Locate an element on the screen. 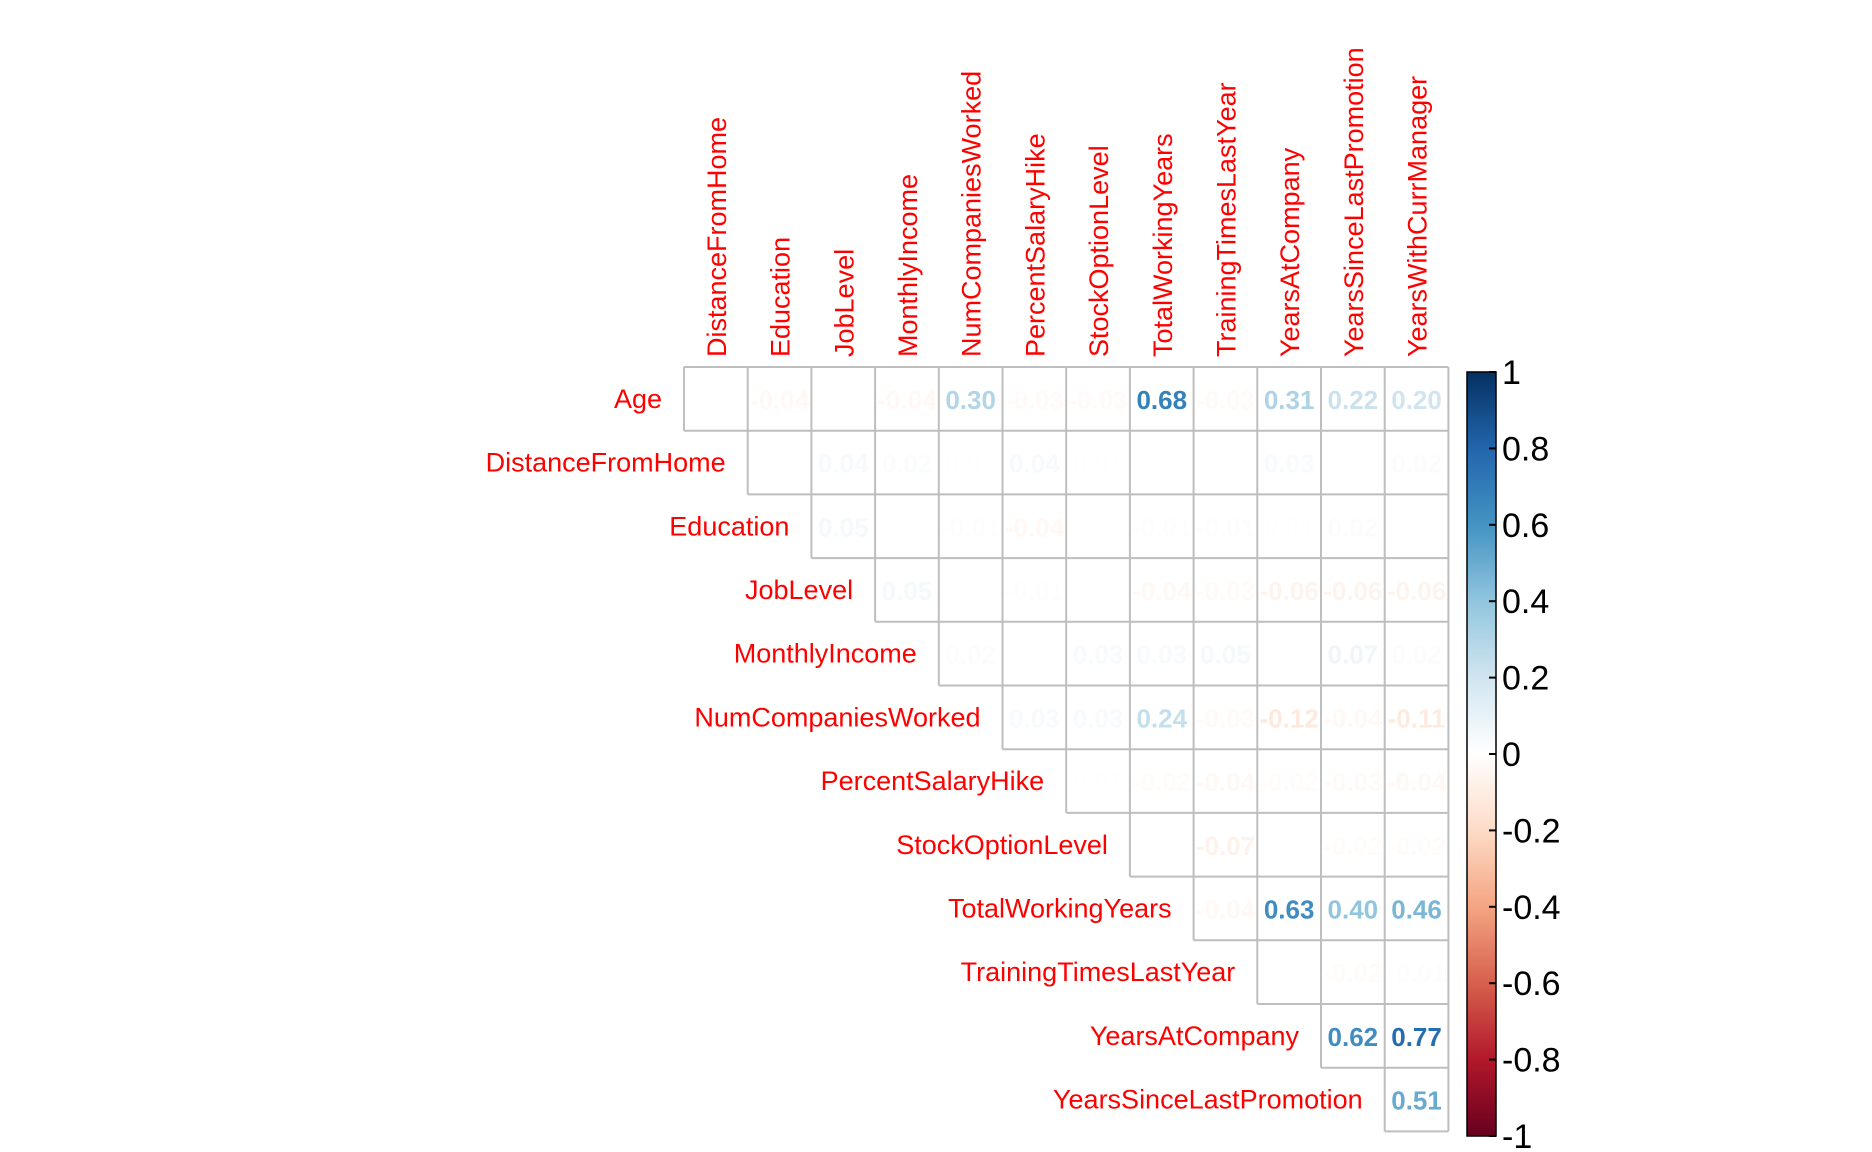 This screenshot has width=1872, height=1152. column-label-PercentSalaryHike: PercentSalaryHike is located at coordinates (1035, 245).